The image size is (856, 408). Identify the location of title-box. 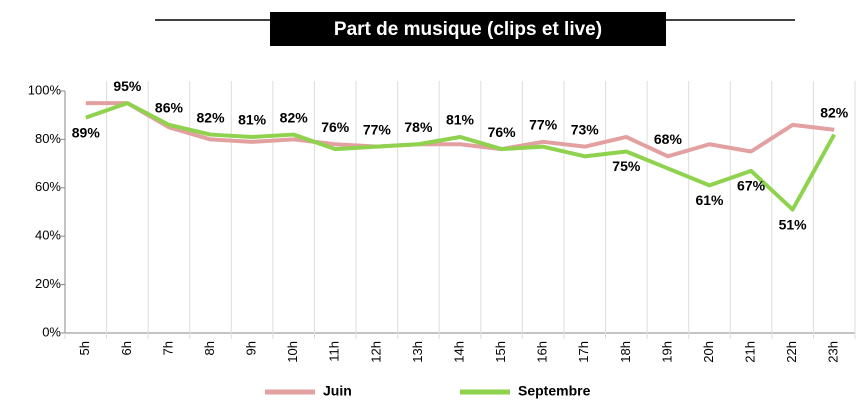
(468, 29).